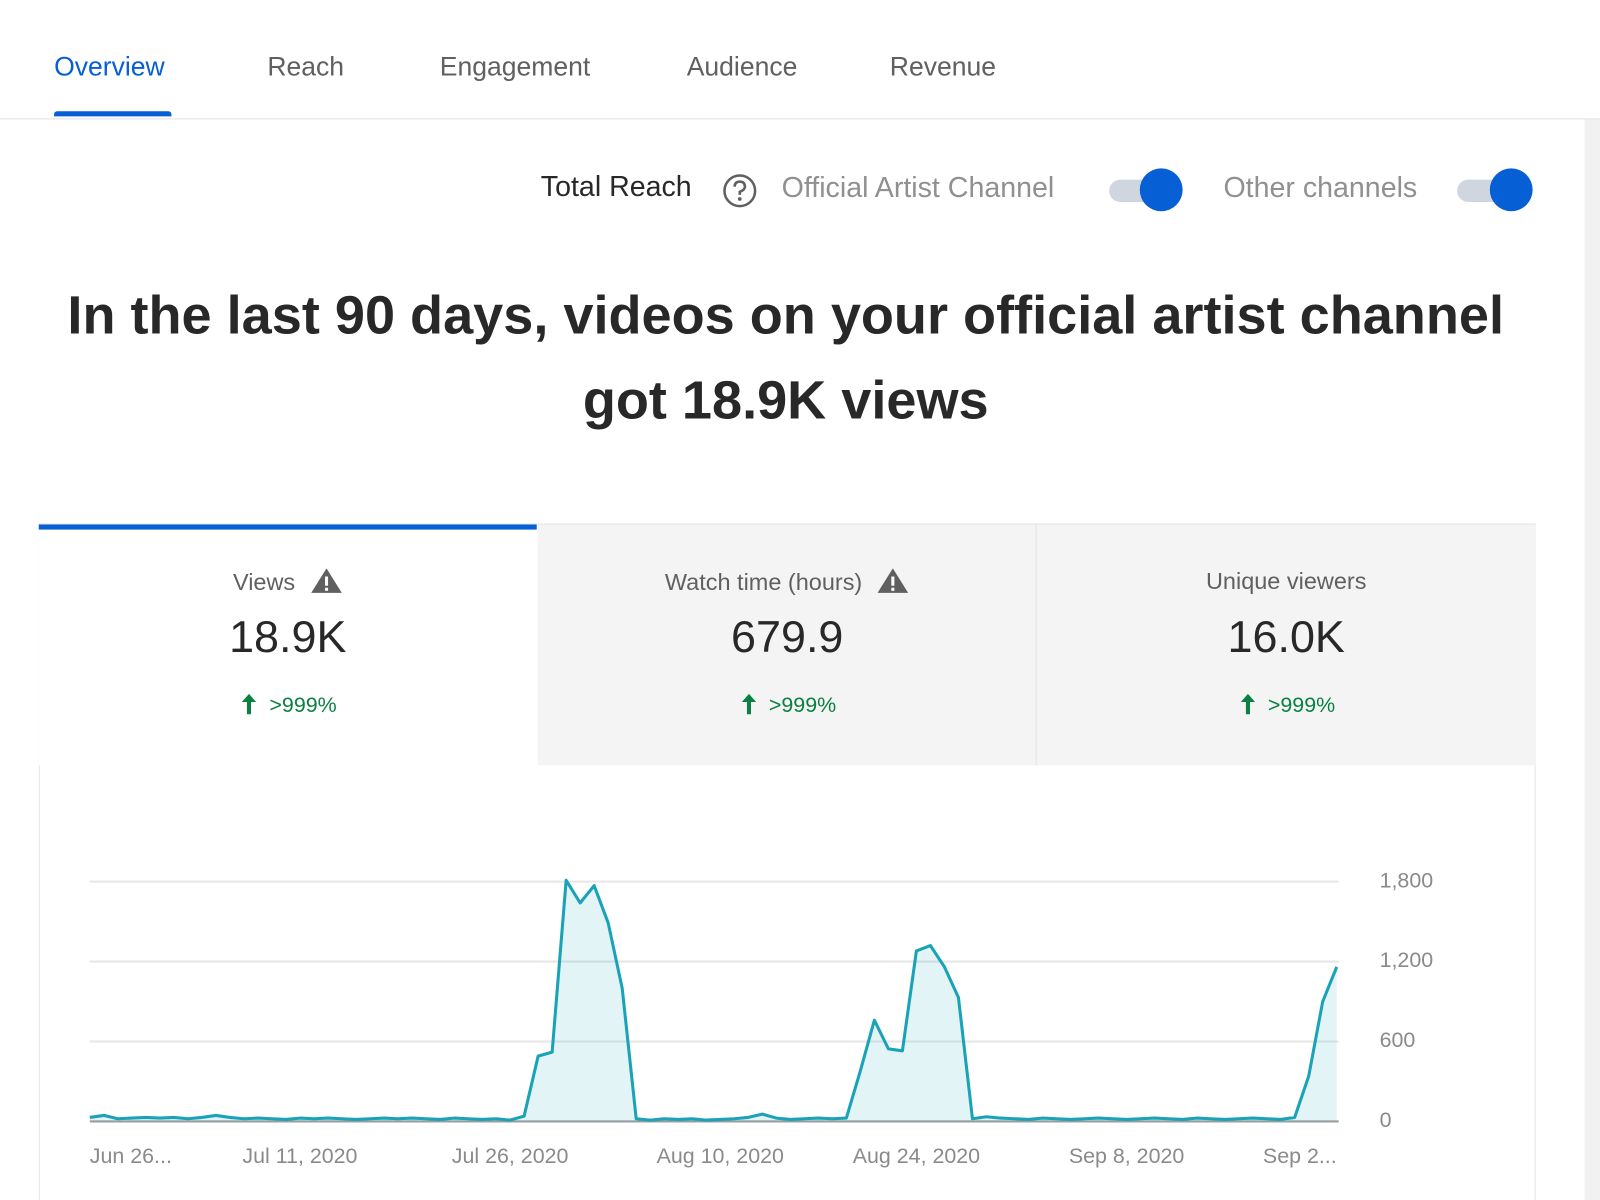  What do you see at coordinates (515, 66) in the screenshot?
I see `tab: Engagement` at bounding box center [515, 66].